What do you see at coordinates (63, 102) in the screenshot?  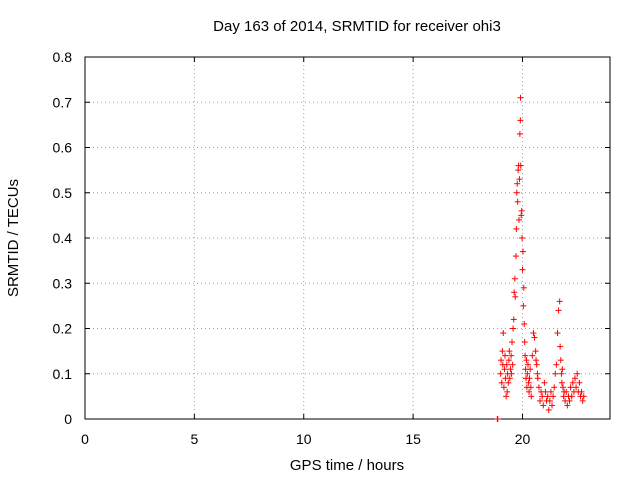 I see `y-tick-label: 0.7` at bounding box center [63, 102].